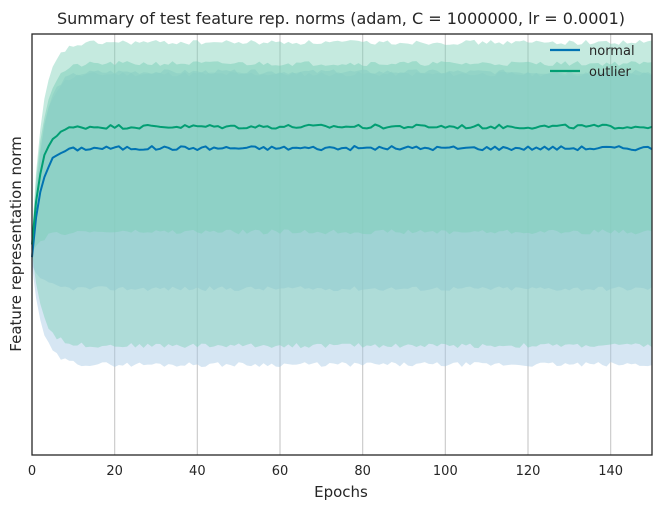 The width and height of the screenshot is (660, 510). What do you see at coordinates (341, 492) in the screenshot?
I see `x-axis-label: Epochs` at bounding box center [341, 492].